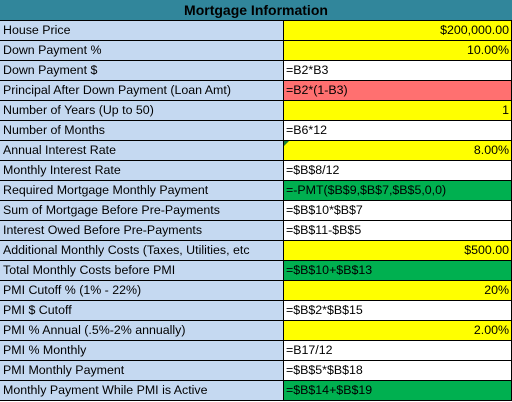 This screenshot has height=402, width=512. Describe the element at coordinates (398, 391) in the screenshot. I see `value-cell: =$B$14+$B$19` at that location.